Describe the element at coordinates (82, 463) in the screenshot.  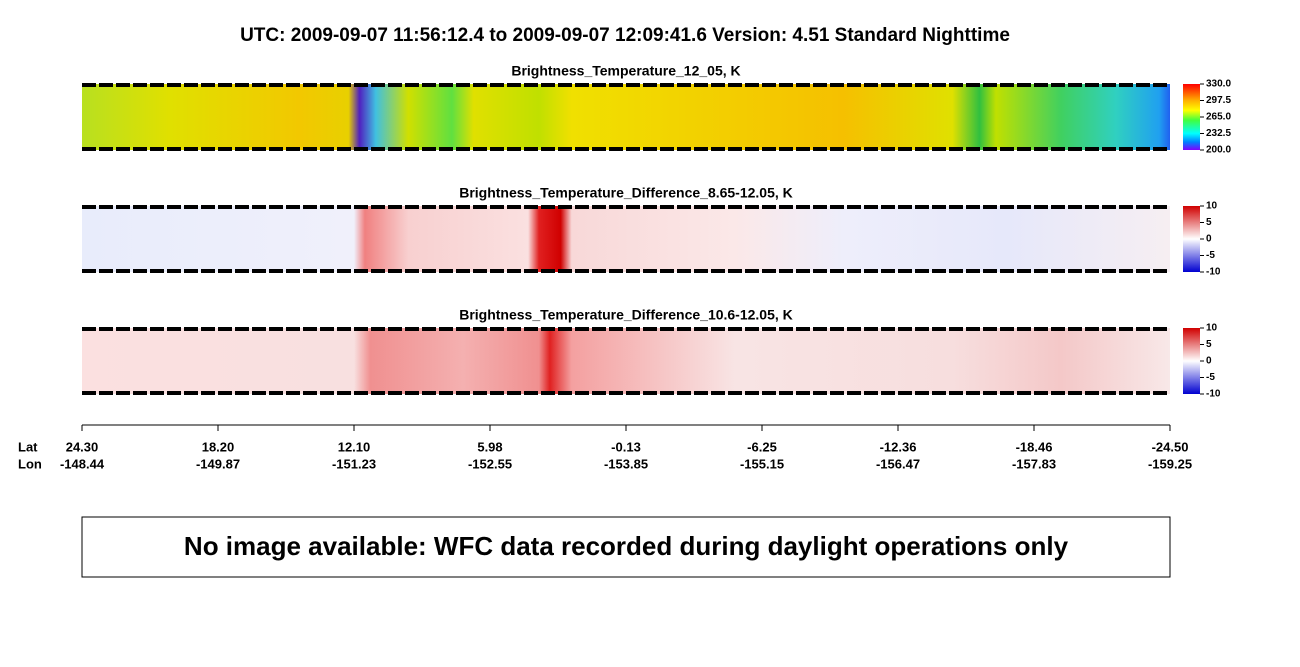
I see `lon-value: -148.44` at that location.